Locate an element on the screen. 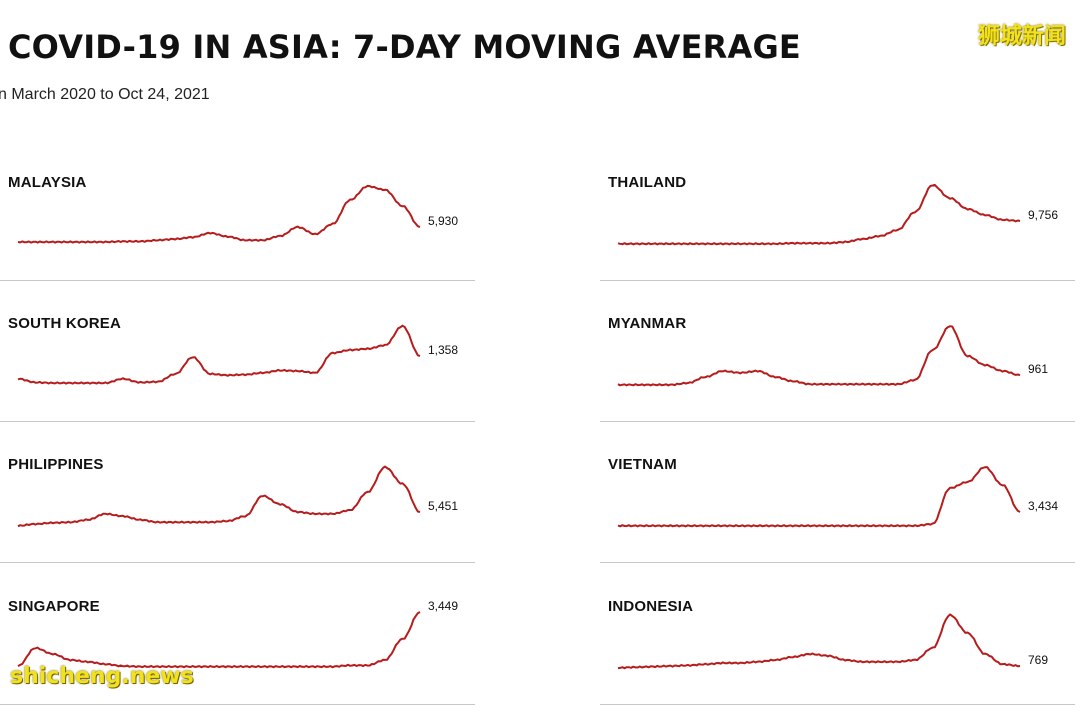  line-chart: 9,756 is located at coordinates (837, 214).